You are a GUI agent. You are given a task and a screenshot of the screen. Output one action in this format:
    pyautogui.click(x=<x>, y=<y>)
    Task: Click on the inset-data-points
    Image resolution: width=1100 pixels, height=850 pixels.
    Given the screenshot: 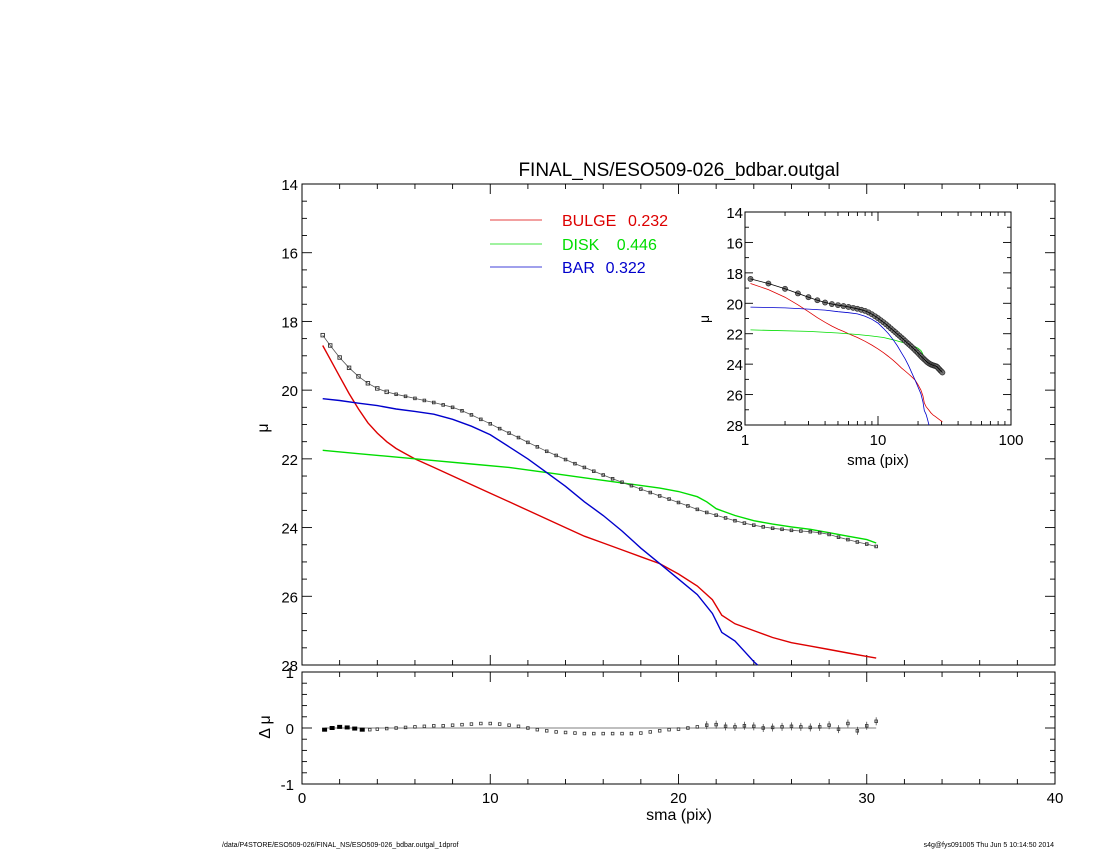 What is the action you would take?
    pyautogui.click(x=846, y=326)
    